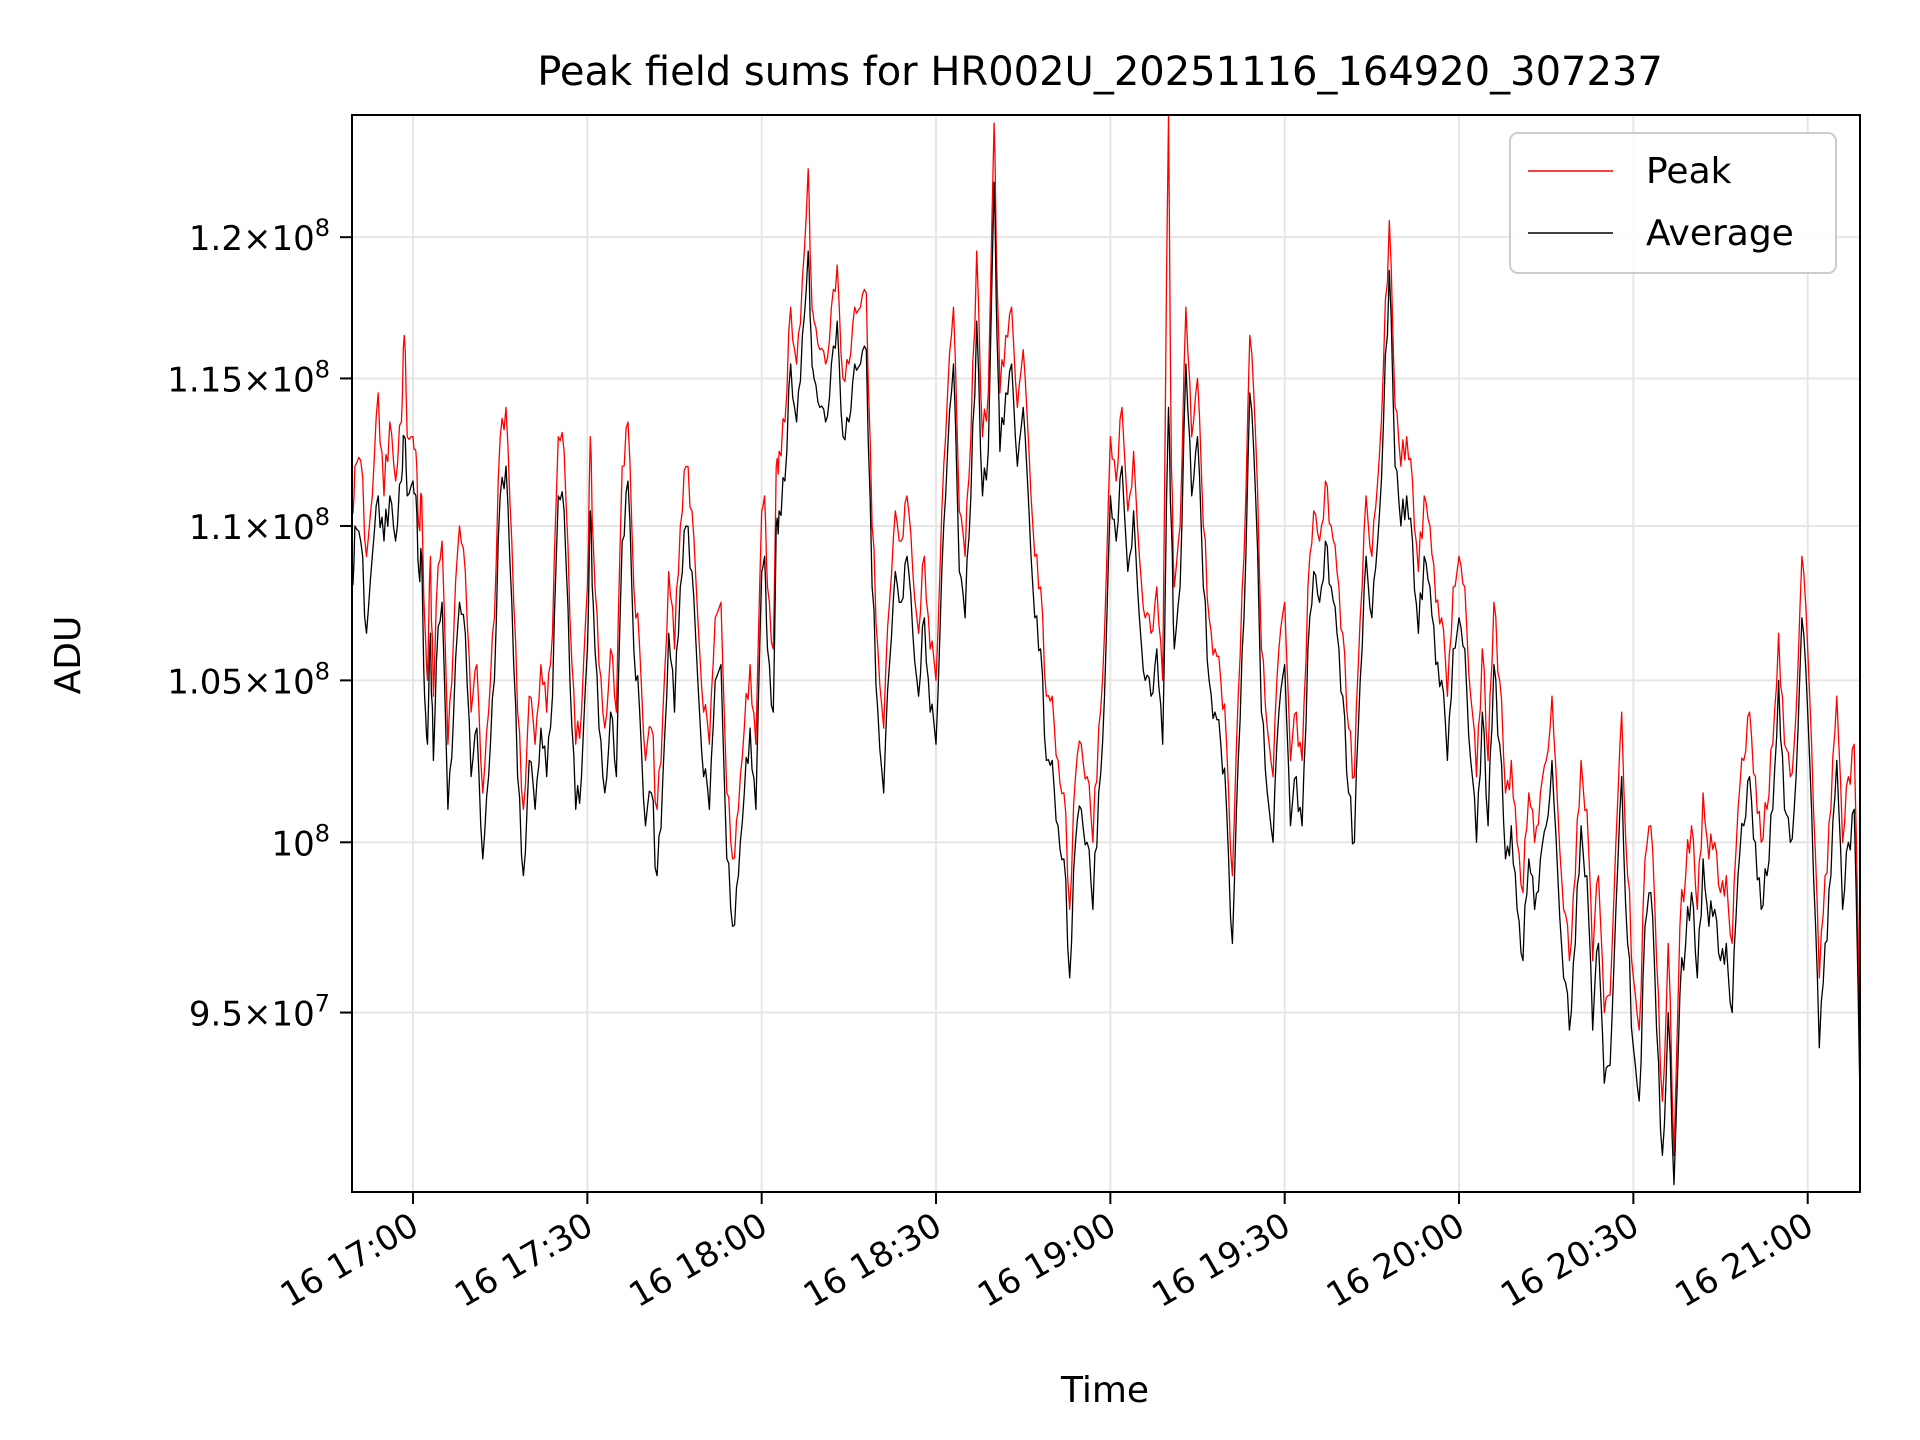  Describe the element at coordinates (259, 1012) in the screenshot. I see `y-tick-label: 9.5×107` at that location.